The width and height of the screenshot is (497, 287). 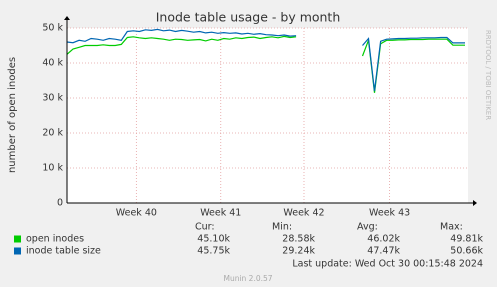 I want to click on x-tick-label: Week 40, so click(x=136, y=213).